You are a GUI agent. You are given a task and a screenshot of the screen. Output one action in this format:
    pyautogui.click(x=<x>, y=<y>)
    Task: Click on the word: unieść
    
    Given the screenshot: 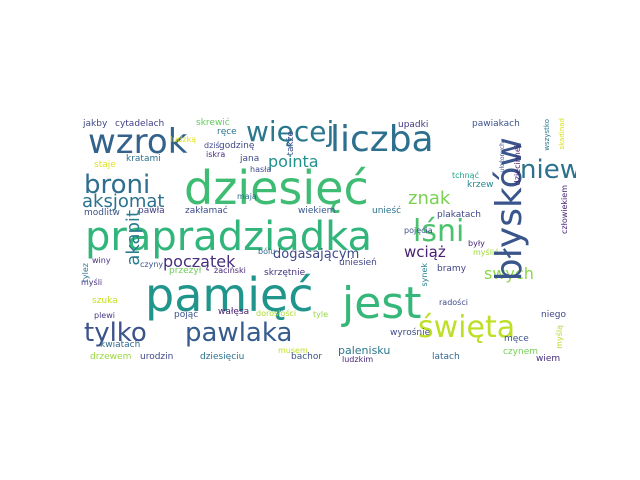 What is the action you would take?
    pyautogui.click(x=387, y=211)
    